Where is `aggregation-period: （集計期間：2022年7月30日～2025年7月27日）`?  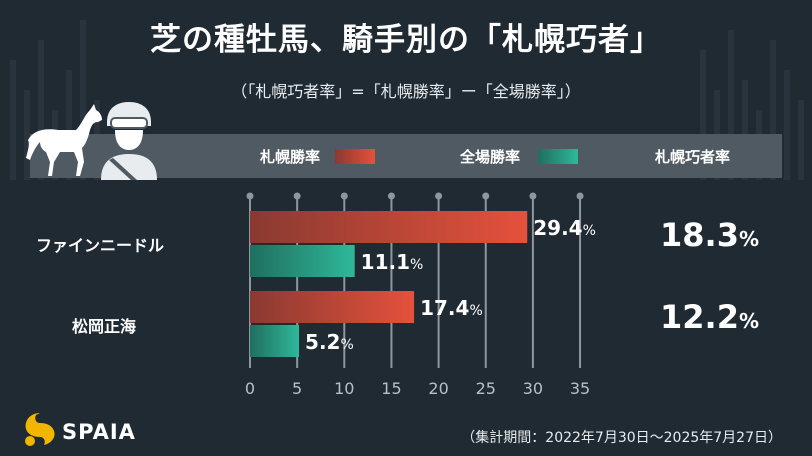
aggregation-period: （集計期間：2022年7月30日～2025年7月27日） is located at coordinates (621, 438).